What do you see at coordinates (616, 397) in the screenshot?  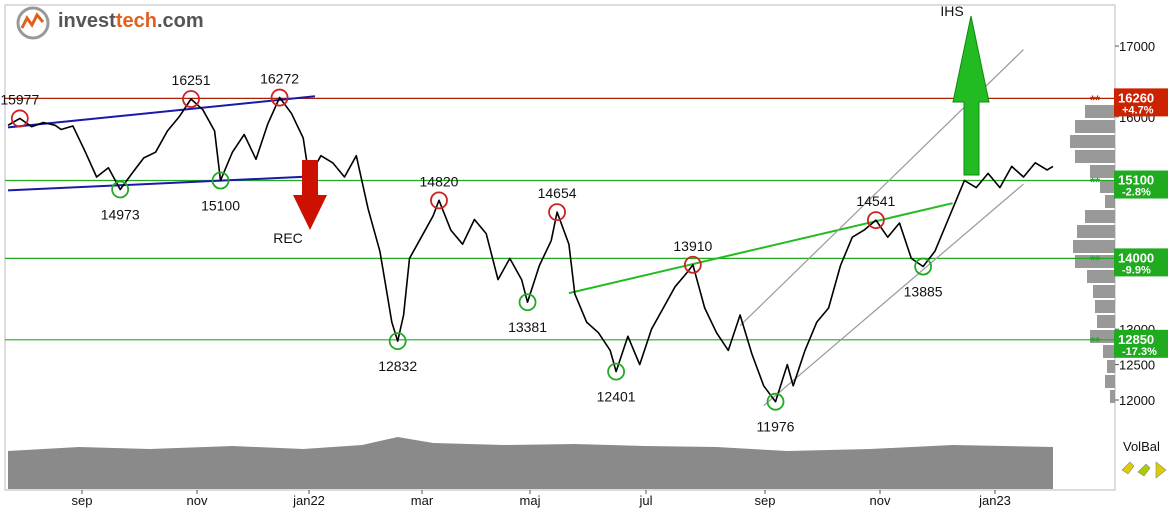 I see `marker-label: 12401` at bounding box center [616, 397].